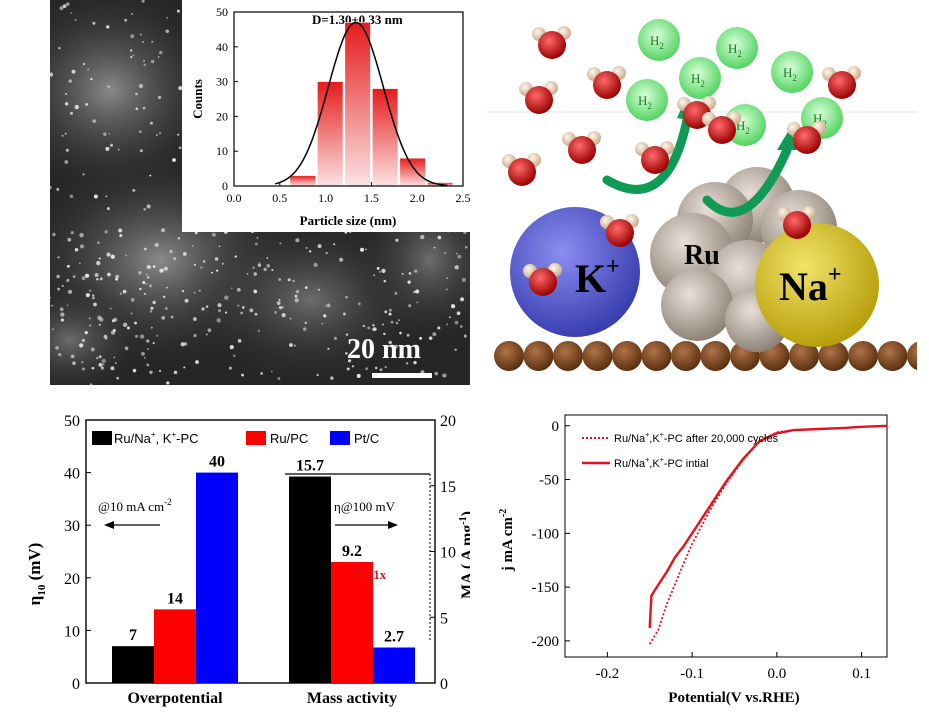 This screenshot has width=929, height=719. I want to click on histogram-y-tick: 10, so click(222, 151).